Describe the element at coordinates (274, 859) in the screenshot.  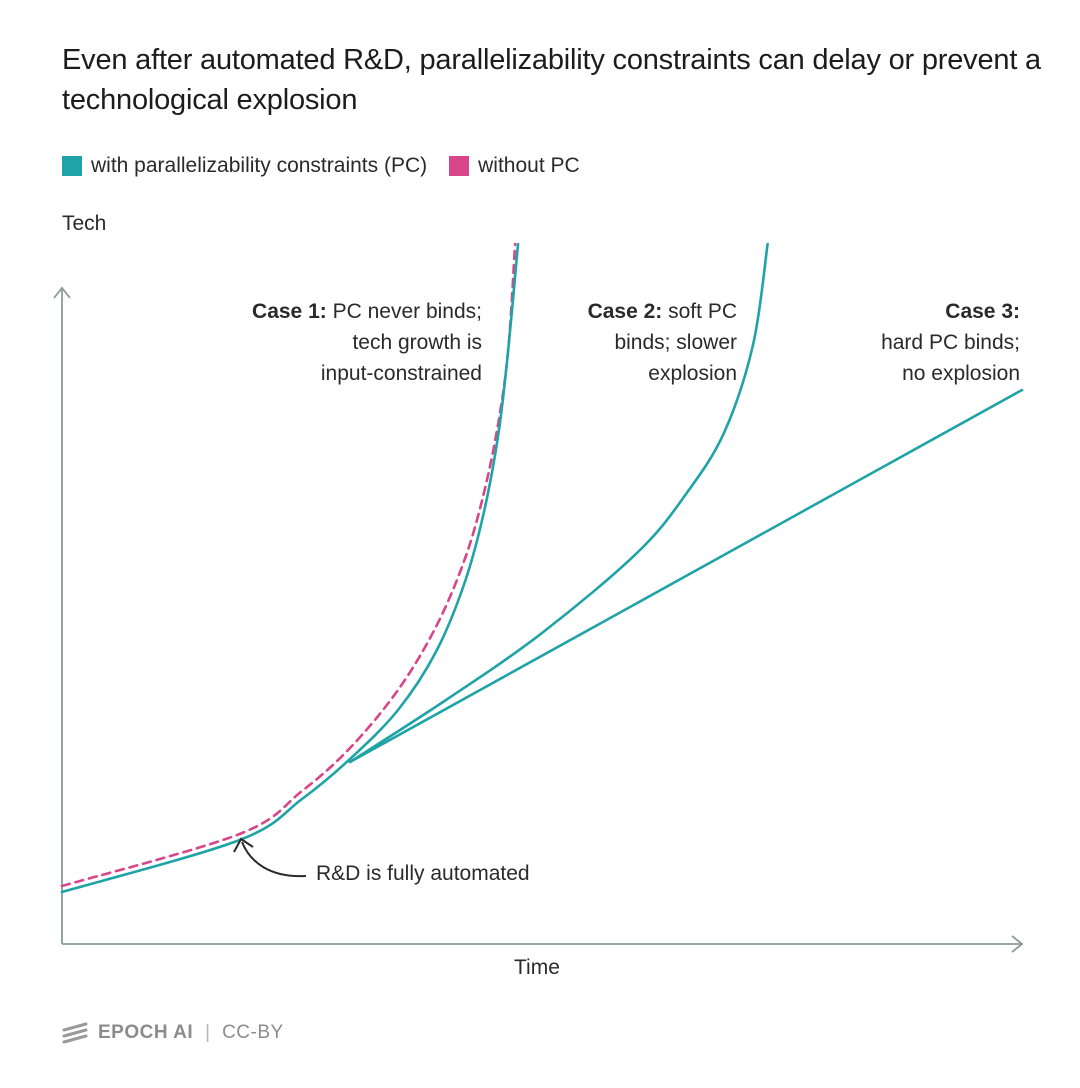
I see `annotation-arrow` at that location.